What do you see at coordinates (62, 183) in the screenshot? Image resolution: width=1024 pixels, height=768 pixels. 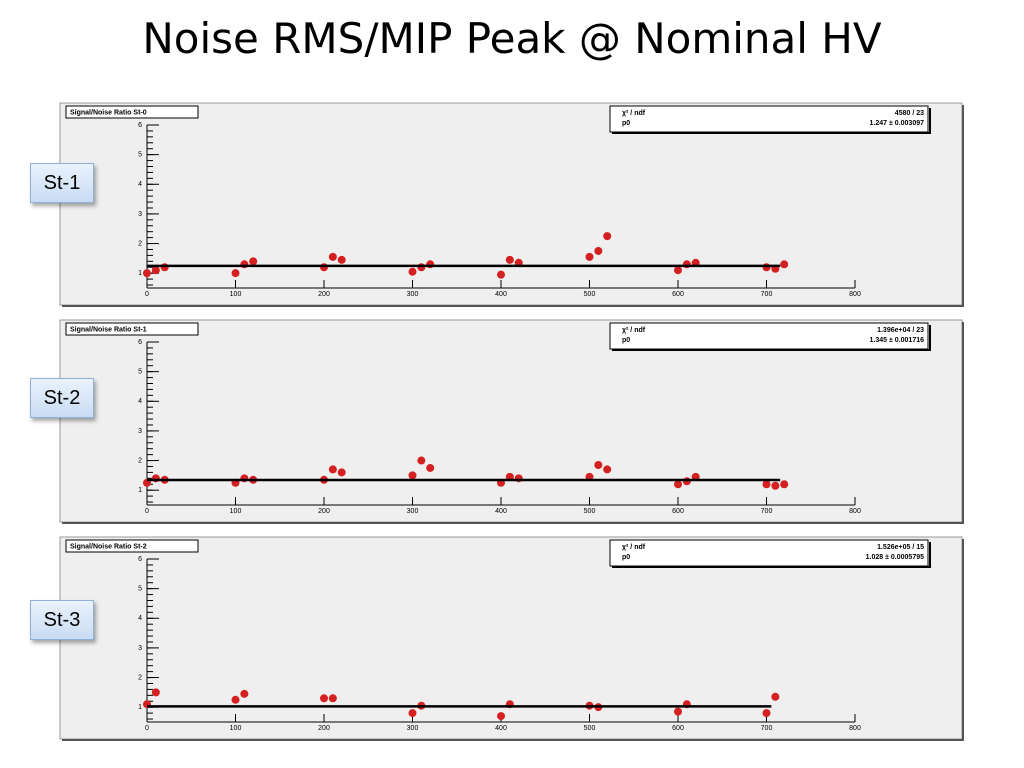 I see `station-label: St-1` at bounding box center [62, 183].